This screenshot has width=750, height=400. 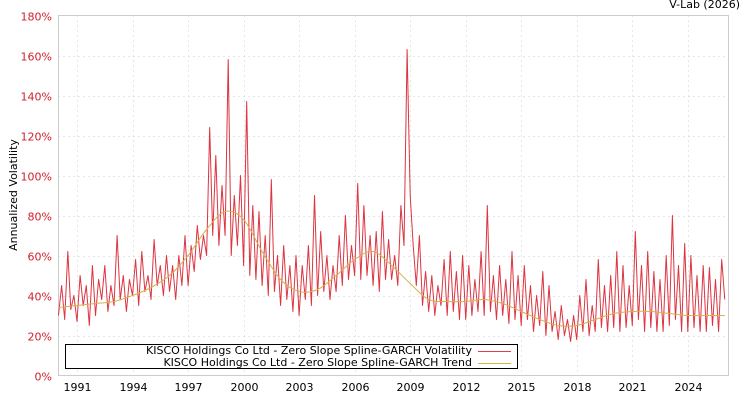 I want to click on y-tick-label: 20%, so click(x=40, y=337).